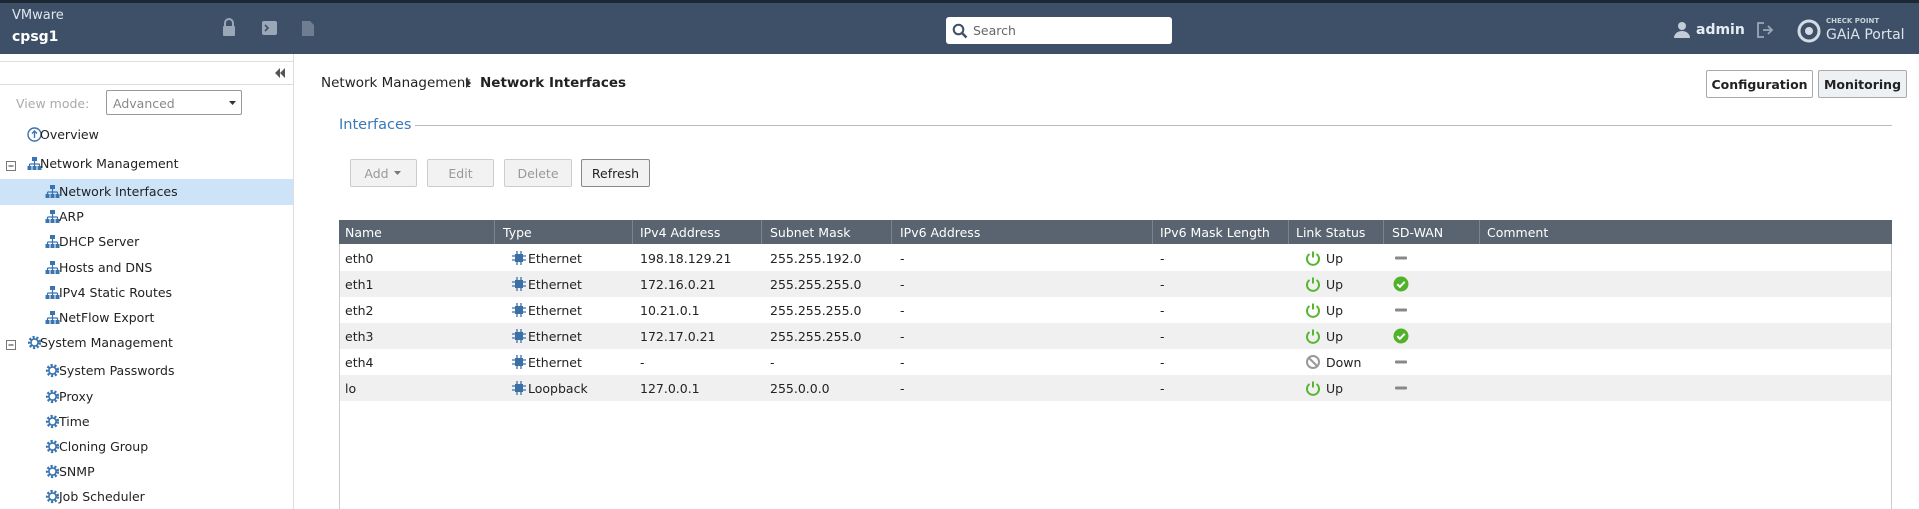  I want to click on user-icon, so click(1682, 30).